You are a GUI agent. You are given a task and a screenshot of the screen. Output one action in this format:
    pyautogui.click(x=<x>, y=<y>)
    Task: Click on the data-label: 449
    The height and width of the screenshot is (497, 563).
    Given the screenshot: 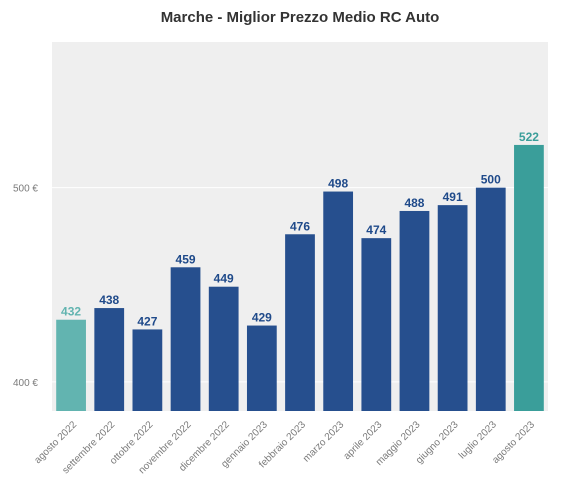 What is the action you would take?
    pyautogui.click(x=224, y=279)
    